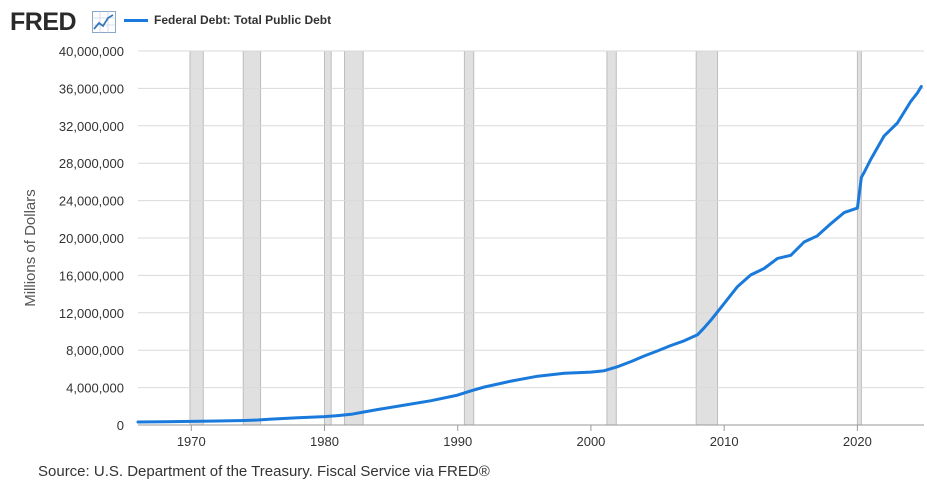 The image size is (927, 486). I want to click on x-tick-label: 1980, so click(324, 441).